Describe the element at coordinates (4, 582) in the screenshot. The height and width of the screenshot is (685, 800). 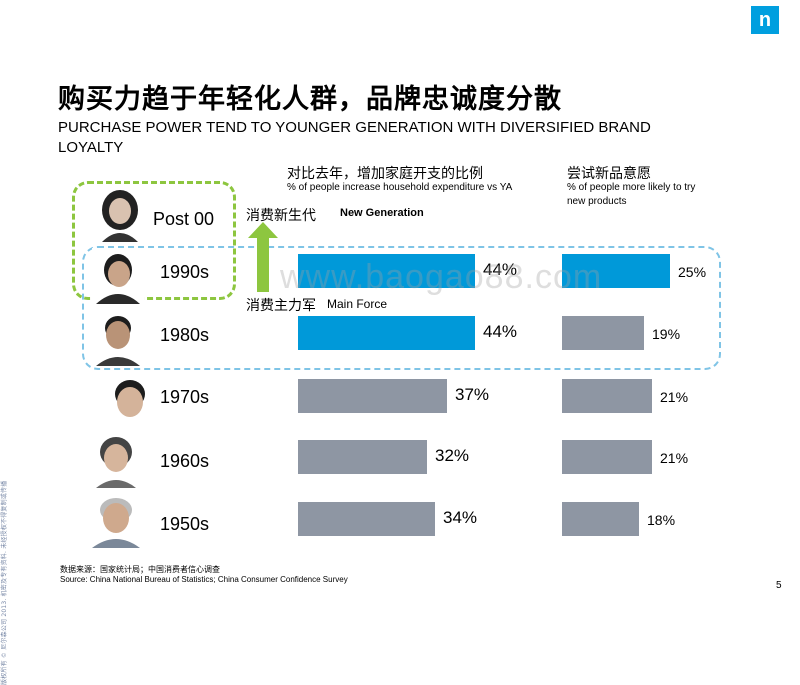
I see `side-copyright-text: 版权所有 © 尼尔森公司 2013. 机密及专有资料. 未经授权不得复制或传播` at that location.